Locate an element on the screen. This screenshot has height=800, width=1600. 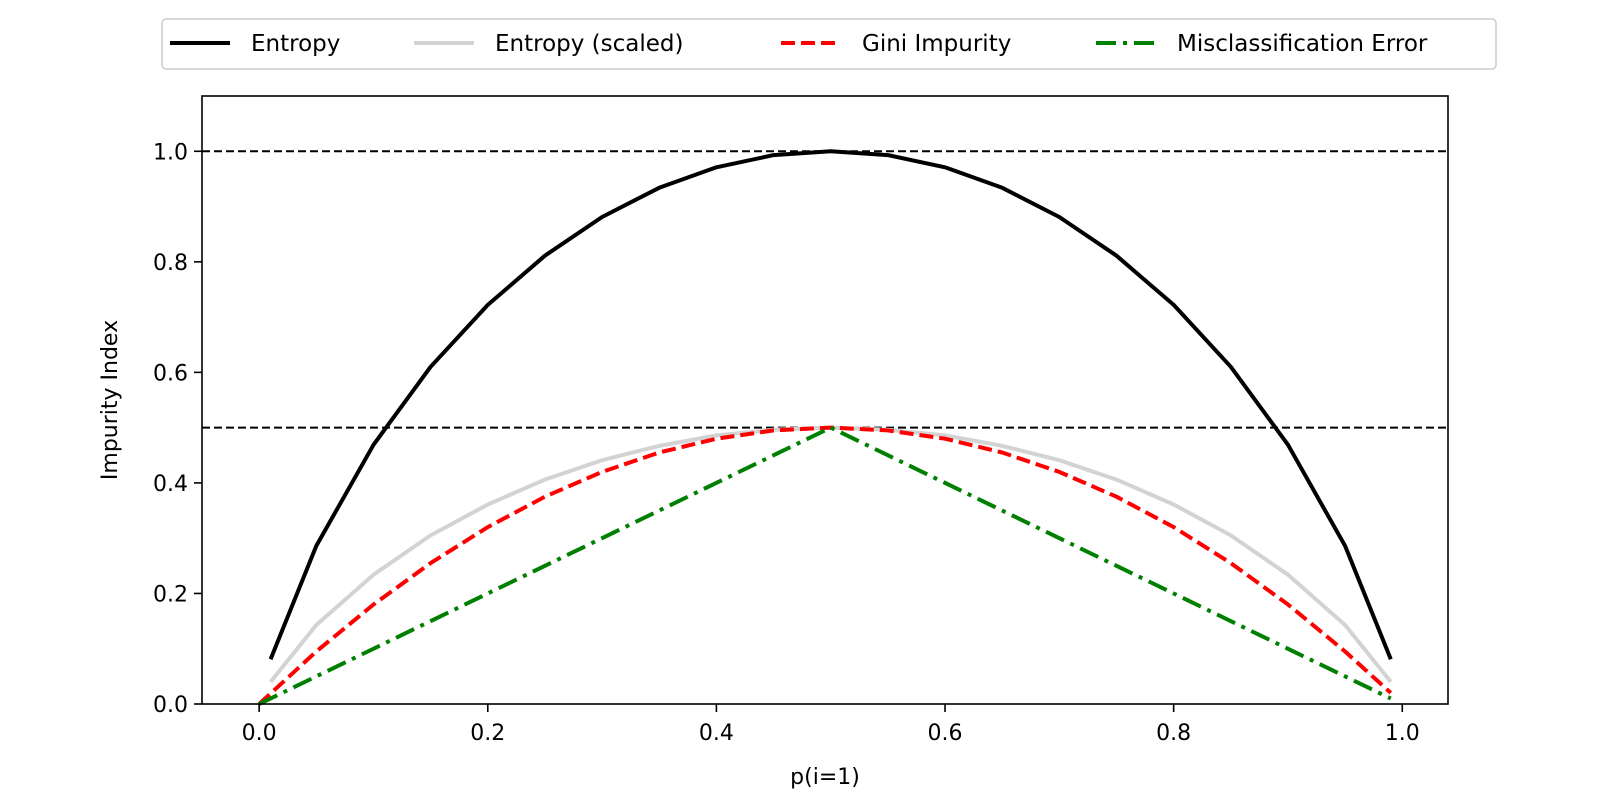
x-tick-label: 1.0 is located at coordinates (1402, 733).